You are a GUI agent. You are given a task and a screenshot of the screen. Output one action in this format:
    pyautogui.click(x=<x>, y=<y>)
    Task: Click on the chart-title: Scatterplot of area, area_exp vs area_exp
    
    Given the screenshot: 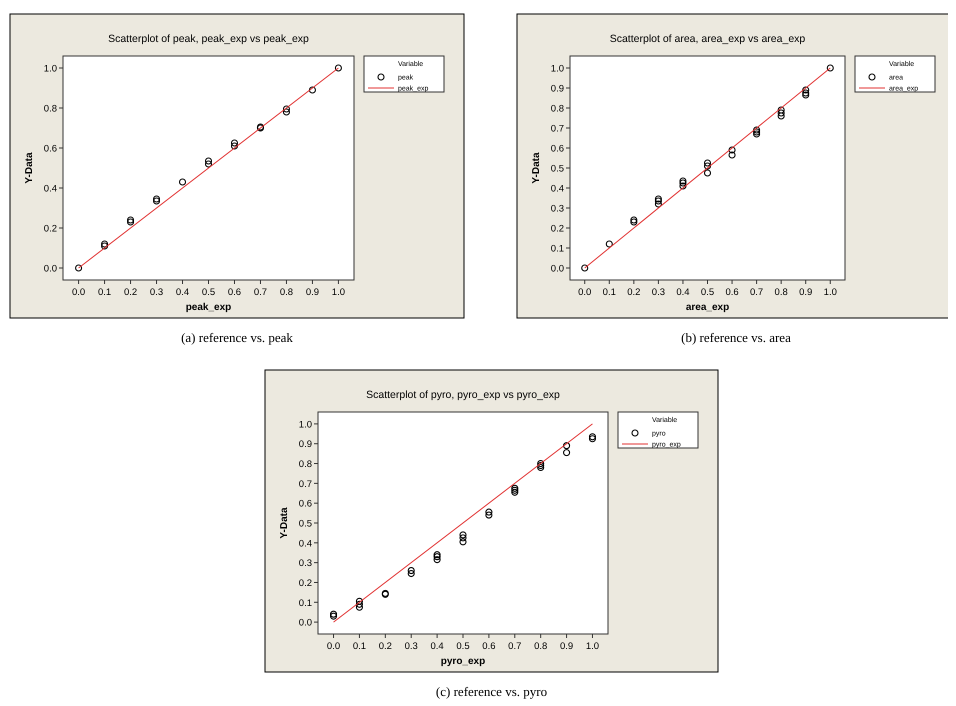 What is the action you would take?
    pyautogui.click(x=708, y=39)
    